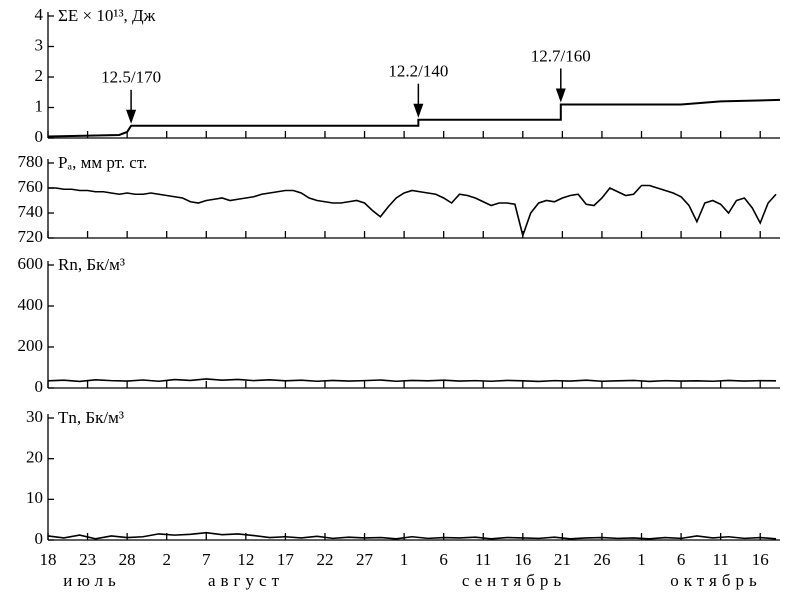  What do you see at coordinates (127, 559) in the screenshot?
I see `x-tick-label: 28` at bounding box center [127, 559].